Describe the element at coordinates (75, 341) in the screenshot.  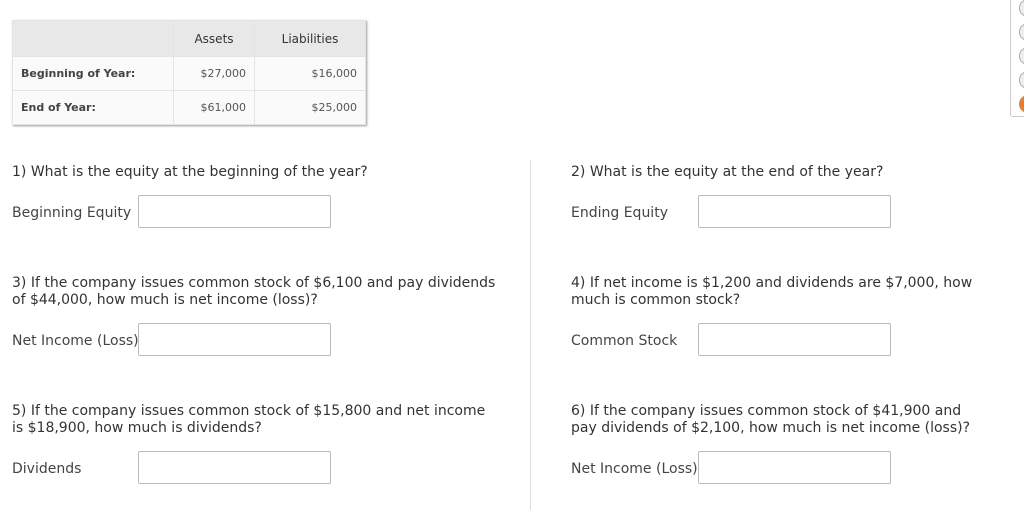
I see `net-income-label: Net Income (Loss)` at that location.